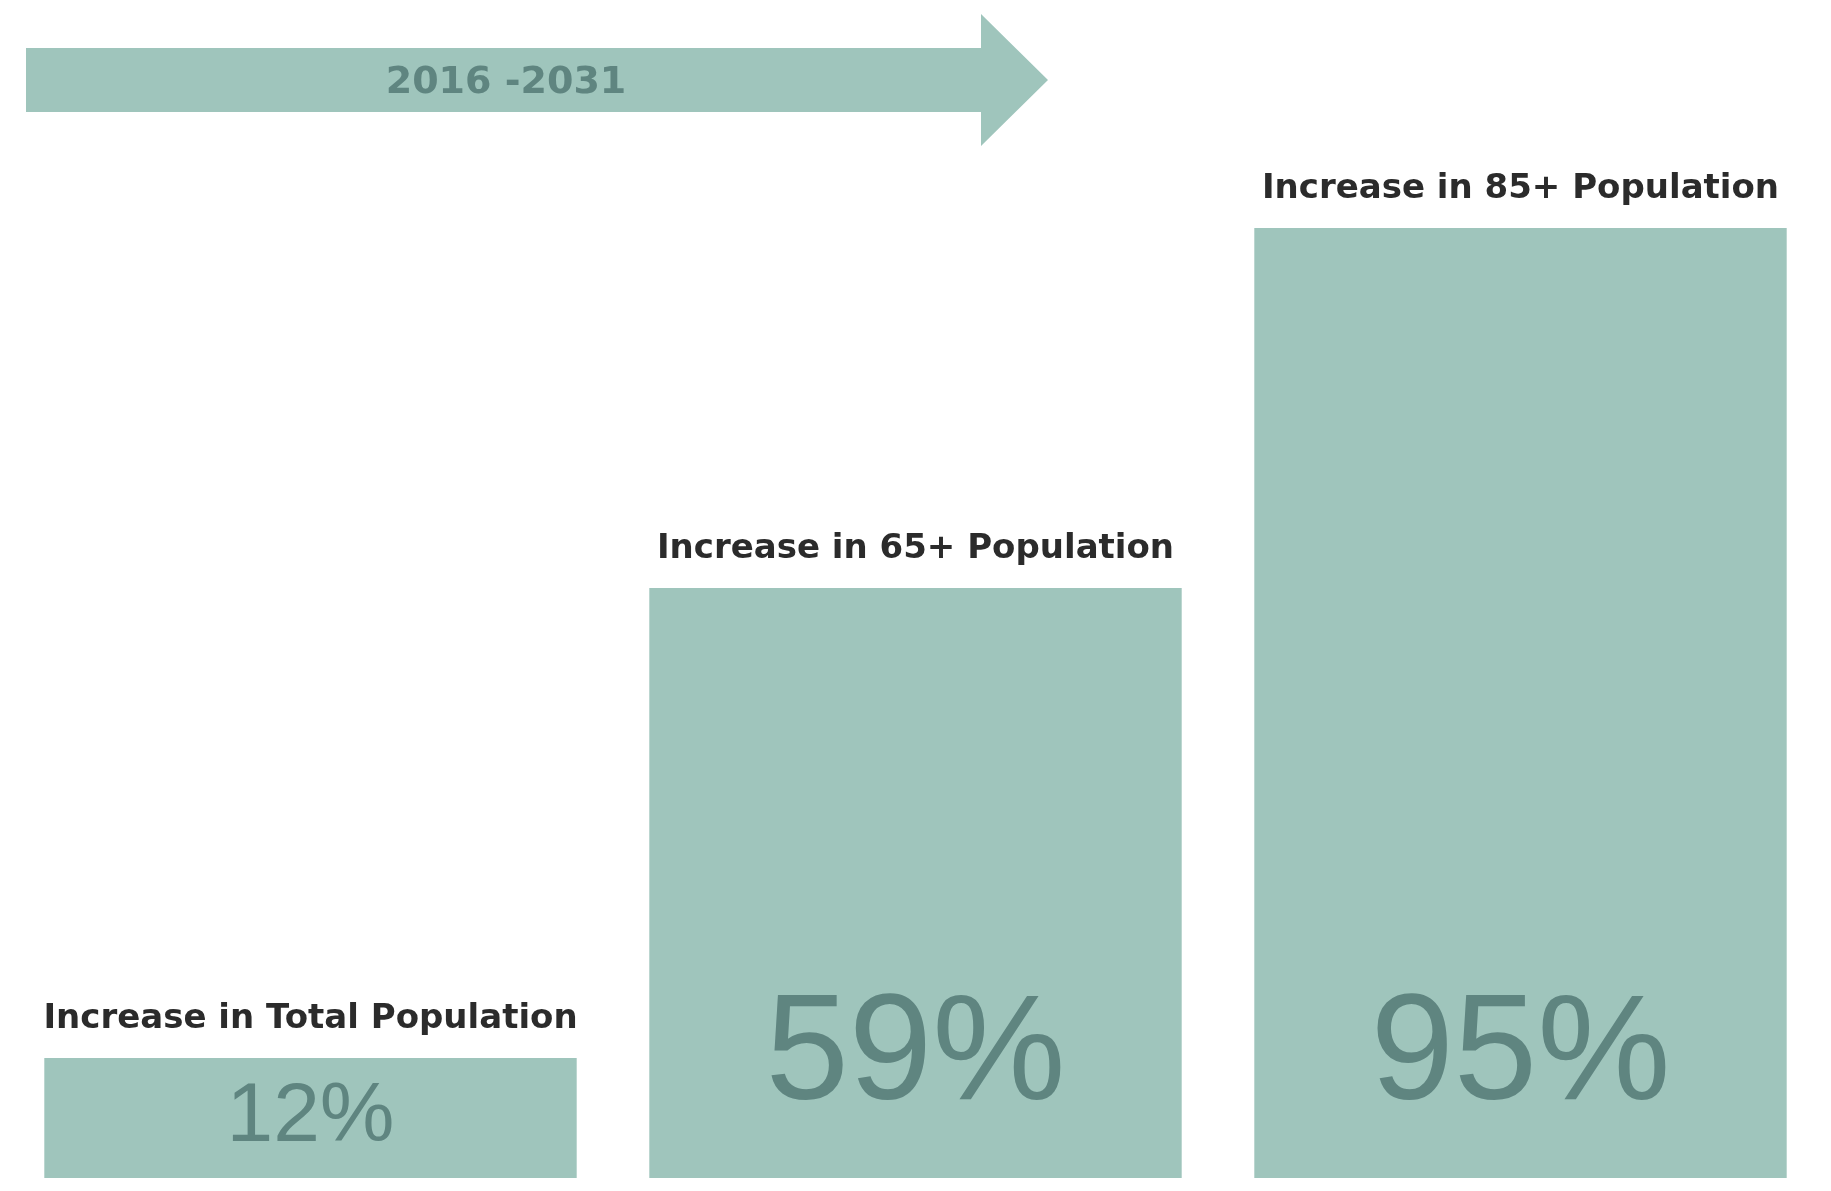 The image size is (1831, 1191). I want to click on data-label: 59%, so click(915, 1047).